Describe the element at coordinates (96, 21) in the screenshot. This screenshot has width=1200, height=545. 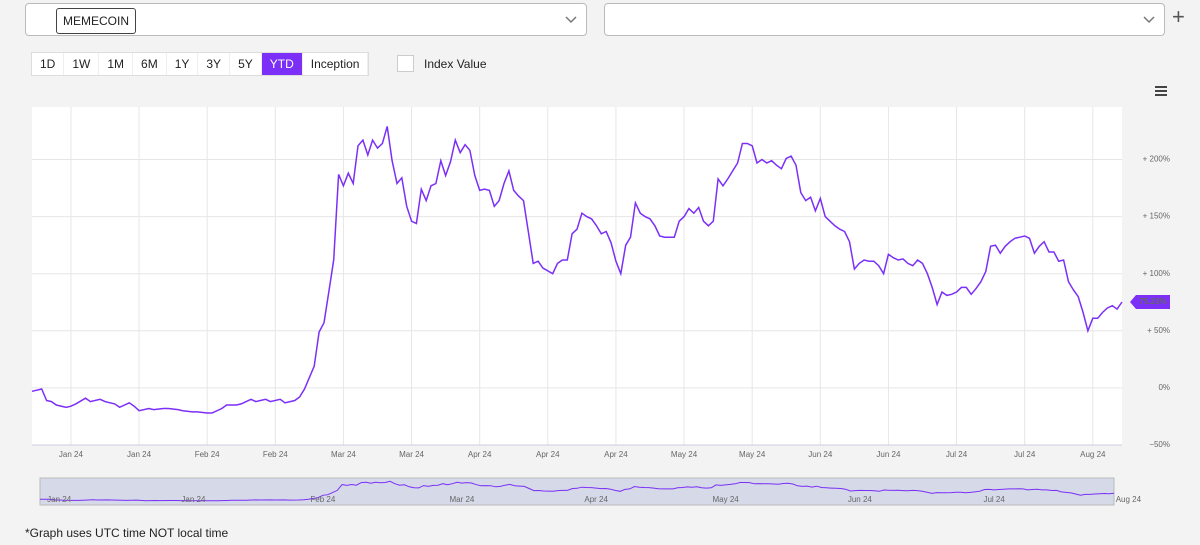
I see `selected-asset: MEMECOIN` at that location.